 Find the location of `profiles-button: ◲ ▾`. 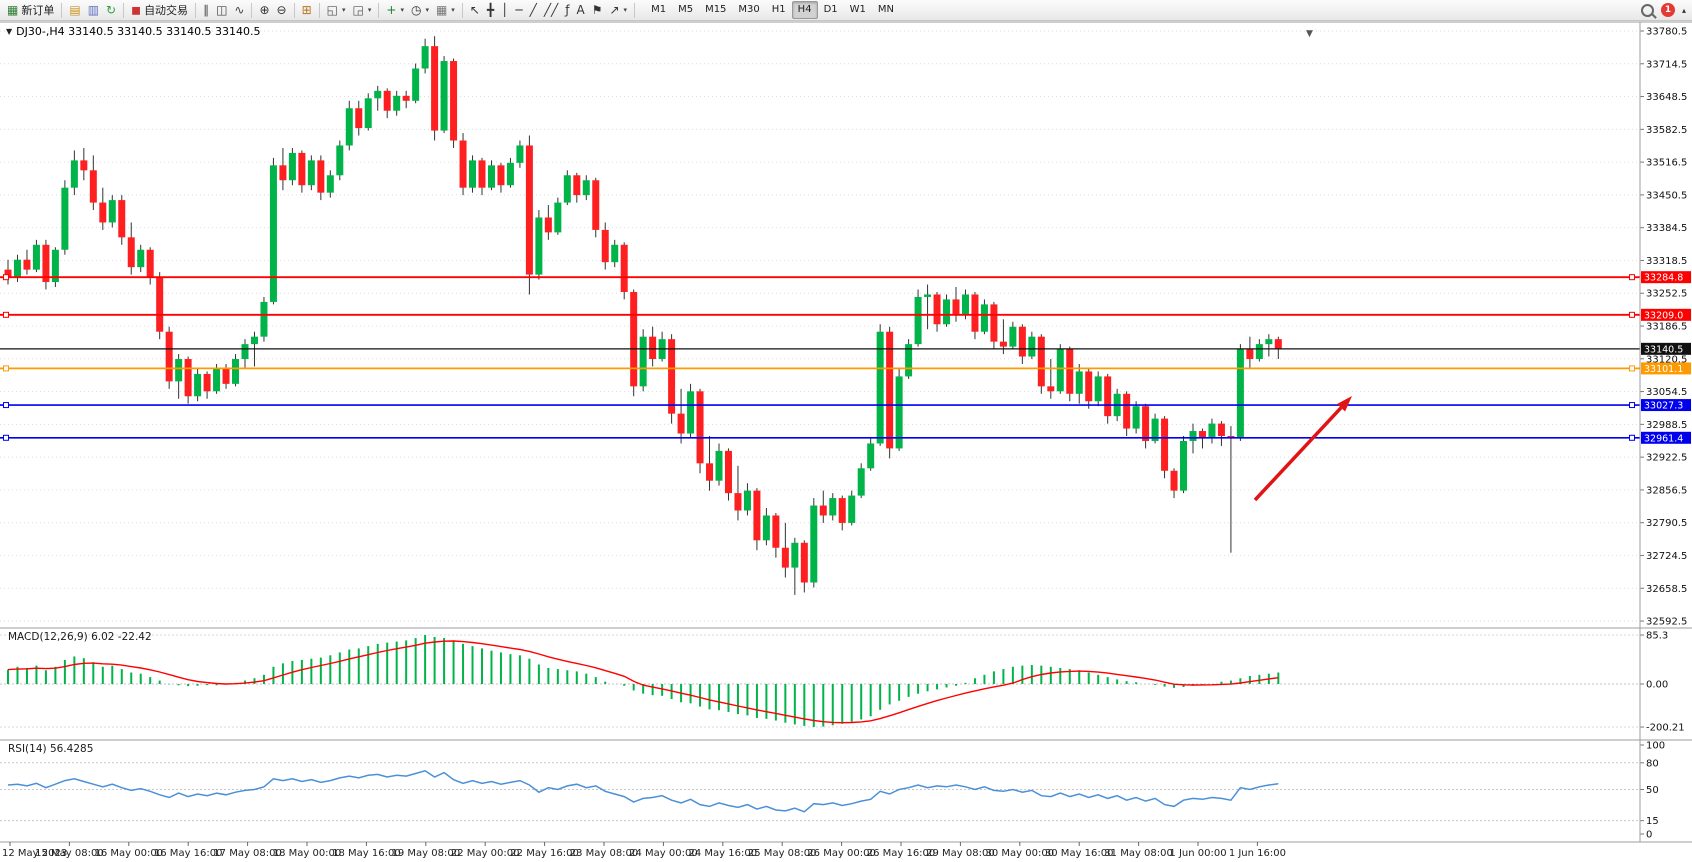

profiles-button: ◲ ▾ is located at coordinates (362, 10).